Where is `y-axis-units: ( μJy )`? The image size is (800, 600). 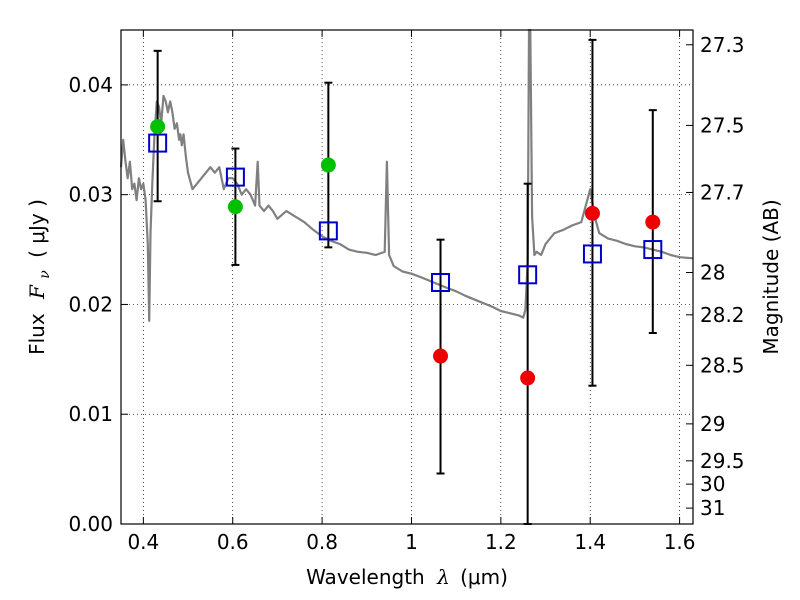 y-axis-units: ( μJy ) is located at coordinates (37, 228).